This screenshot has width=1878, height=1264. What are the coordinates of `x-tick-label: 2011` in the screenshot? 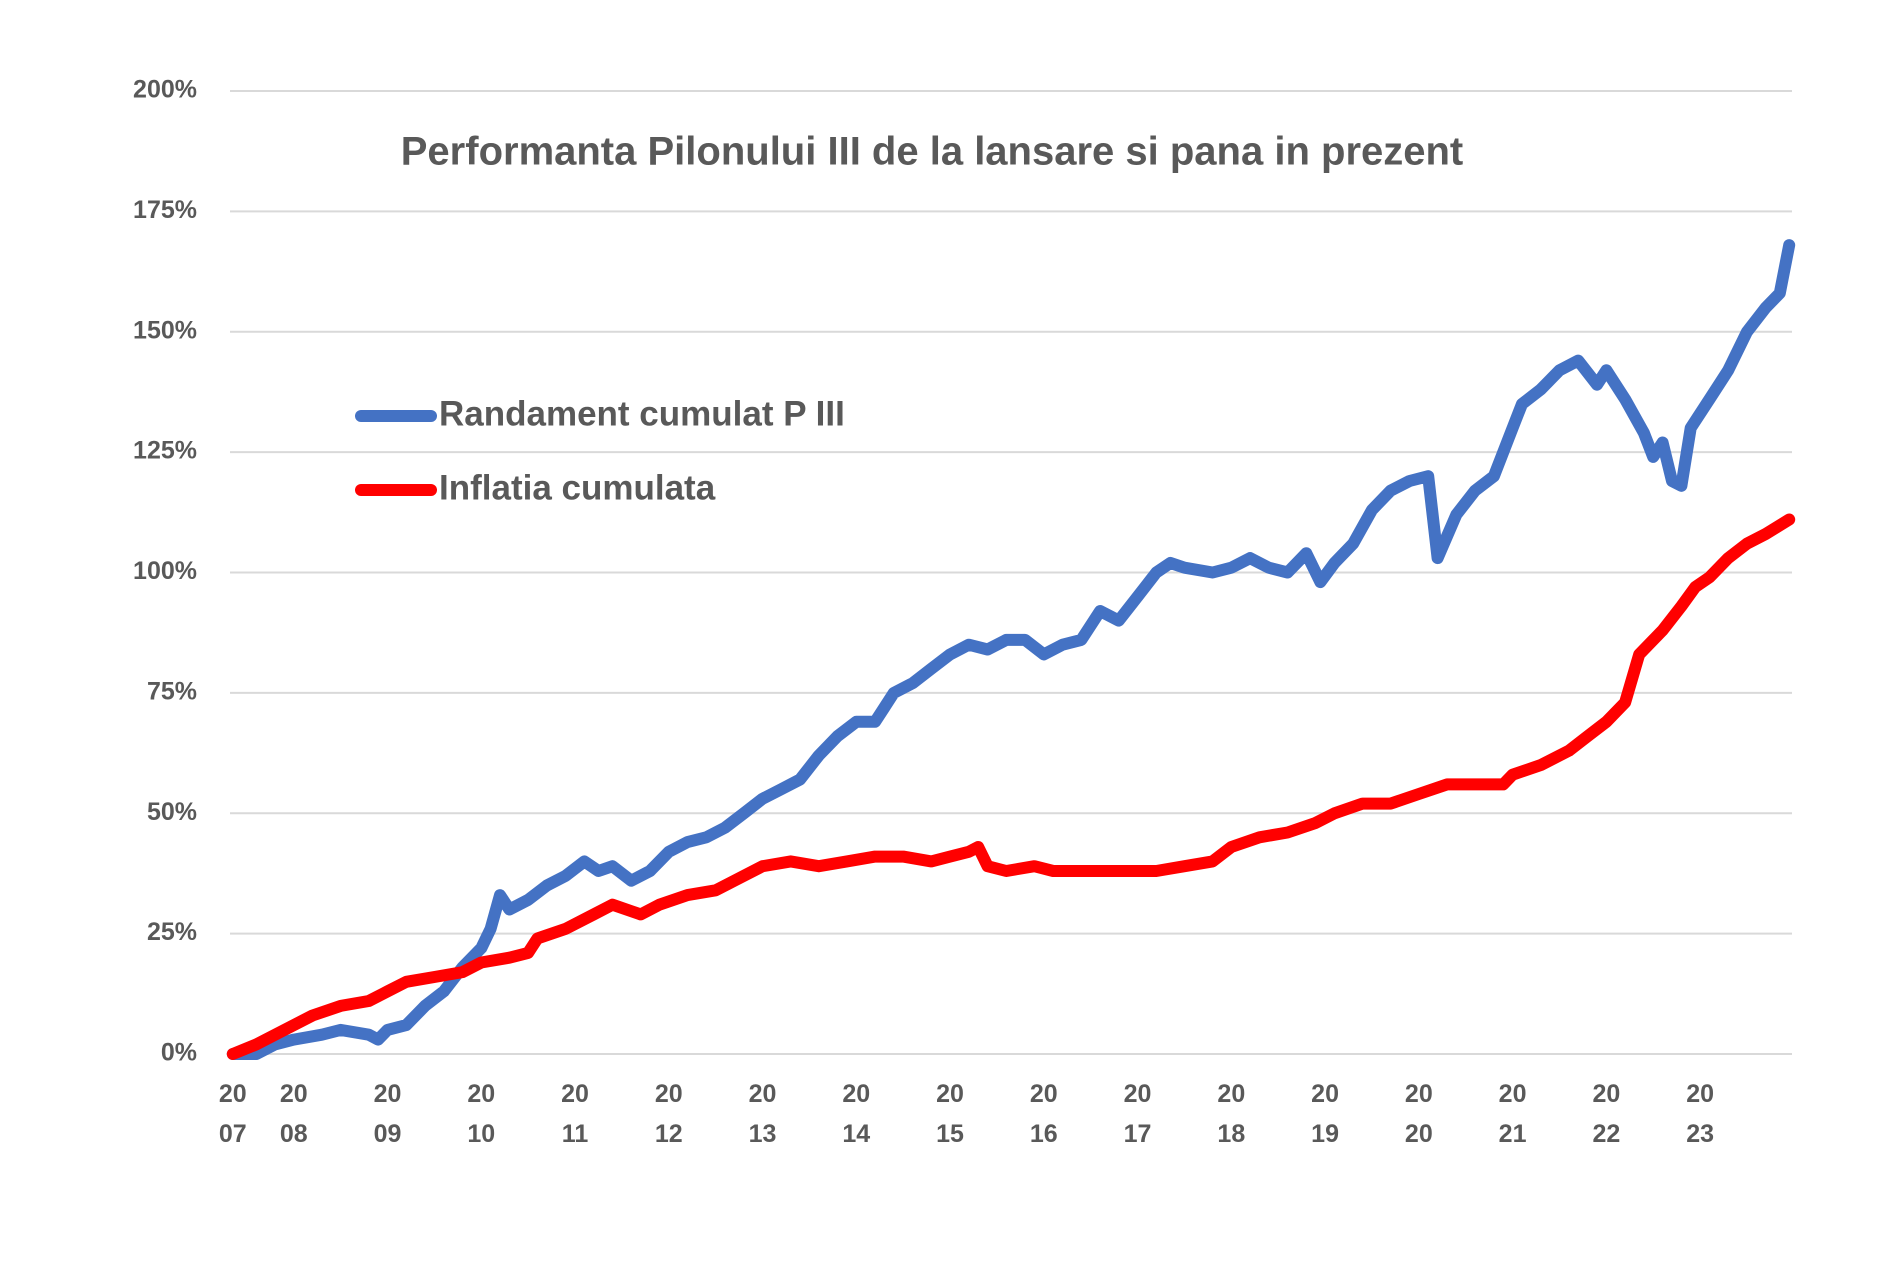 It's located at (575, 1114).